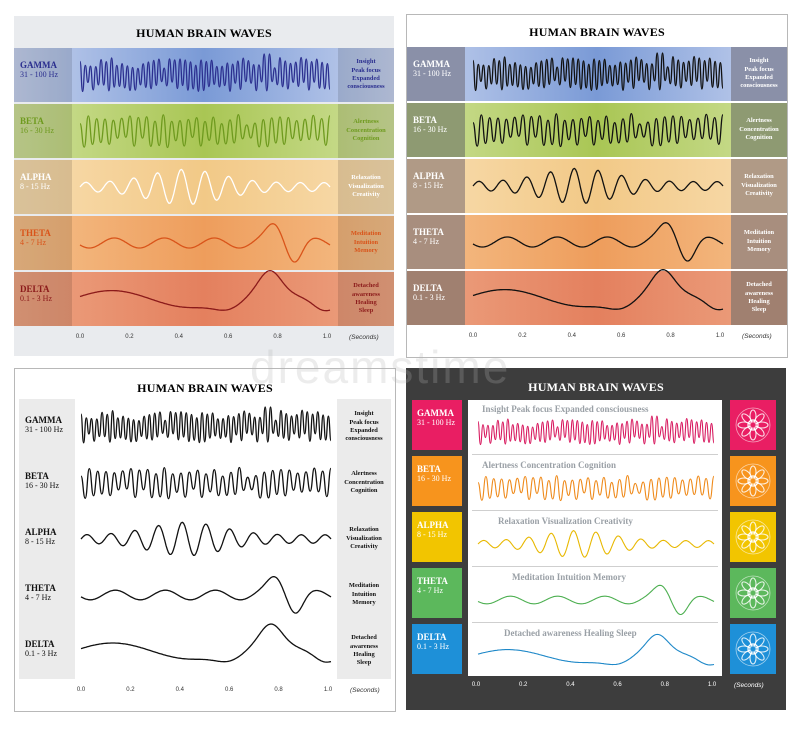 This screenshot has height=729, width=800. I want to click on theta-wave, so click(598, 242).